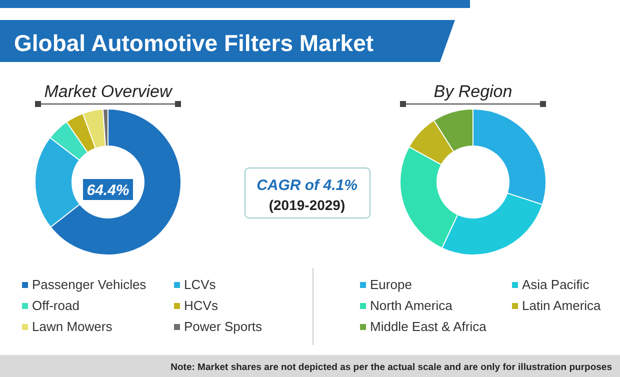 The image size is (620, 377). Describe the element at coordinates (307, 185) in the screenshot. I see `text: CAGR of 4.1%` at that location.